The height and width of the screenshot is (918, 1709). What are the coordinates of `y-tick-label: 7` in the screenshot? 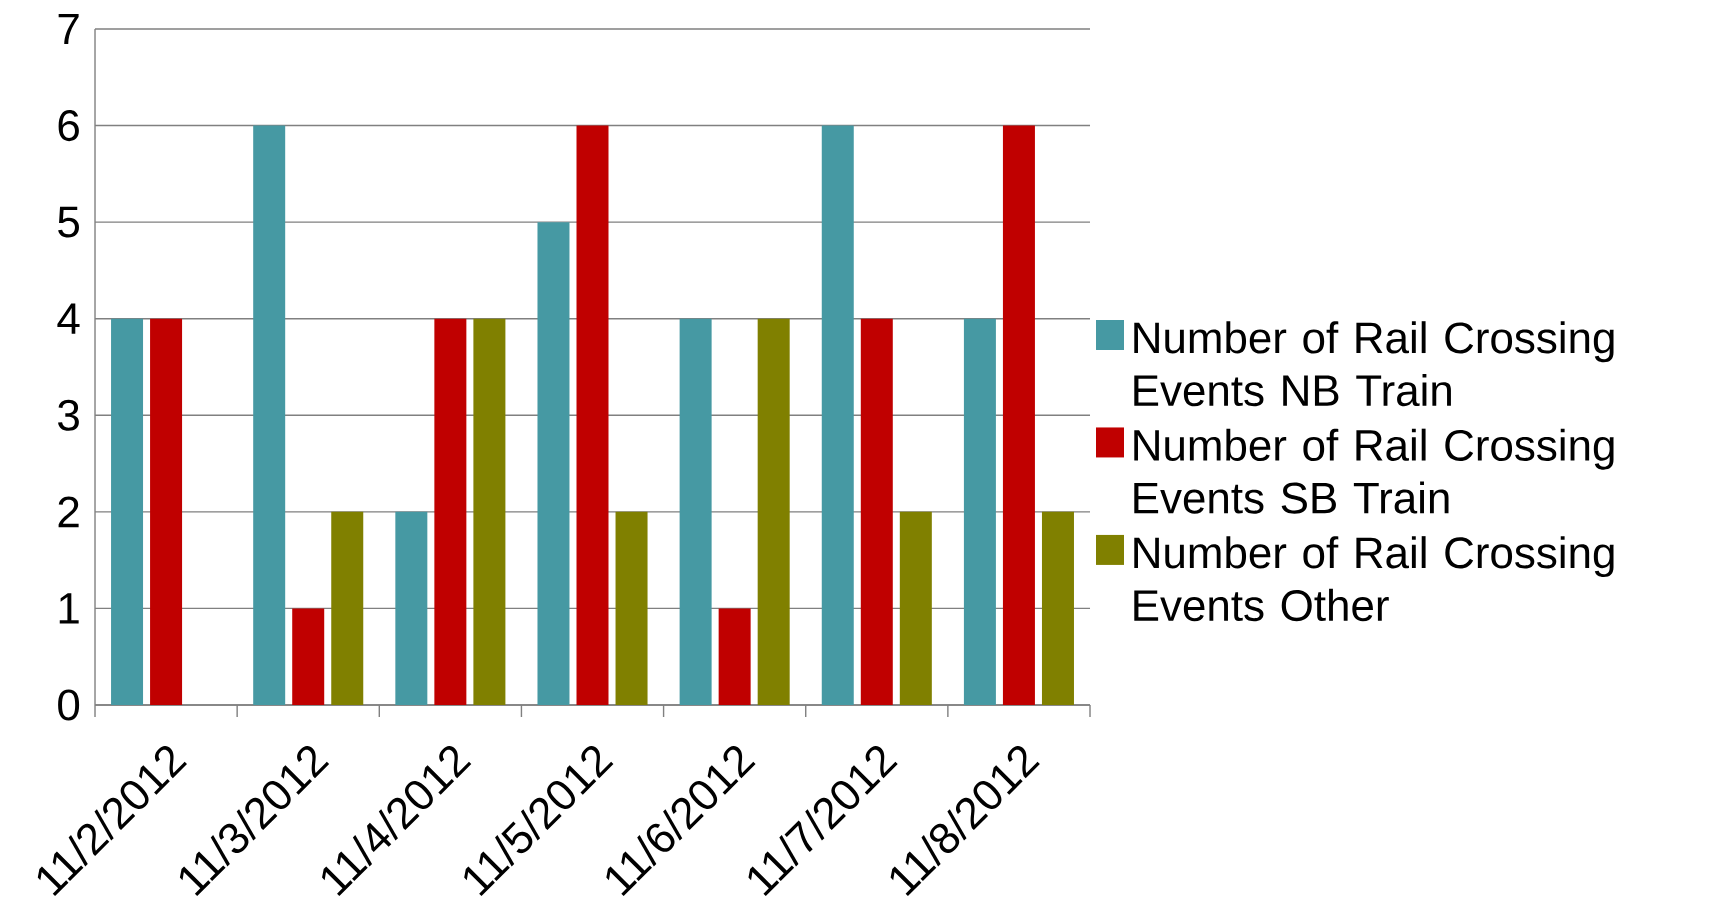 It's located at (68, 29).